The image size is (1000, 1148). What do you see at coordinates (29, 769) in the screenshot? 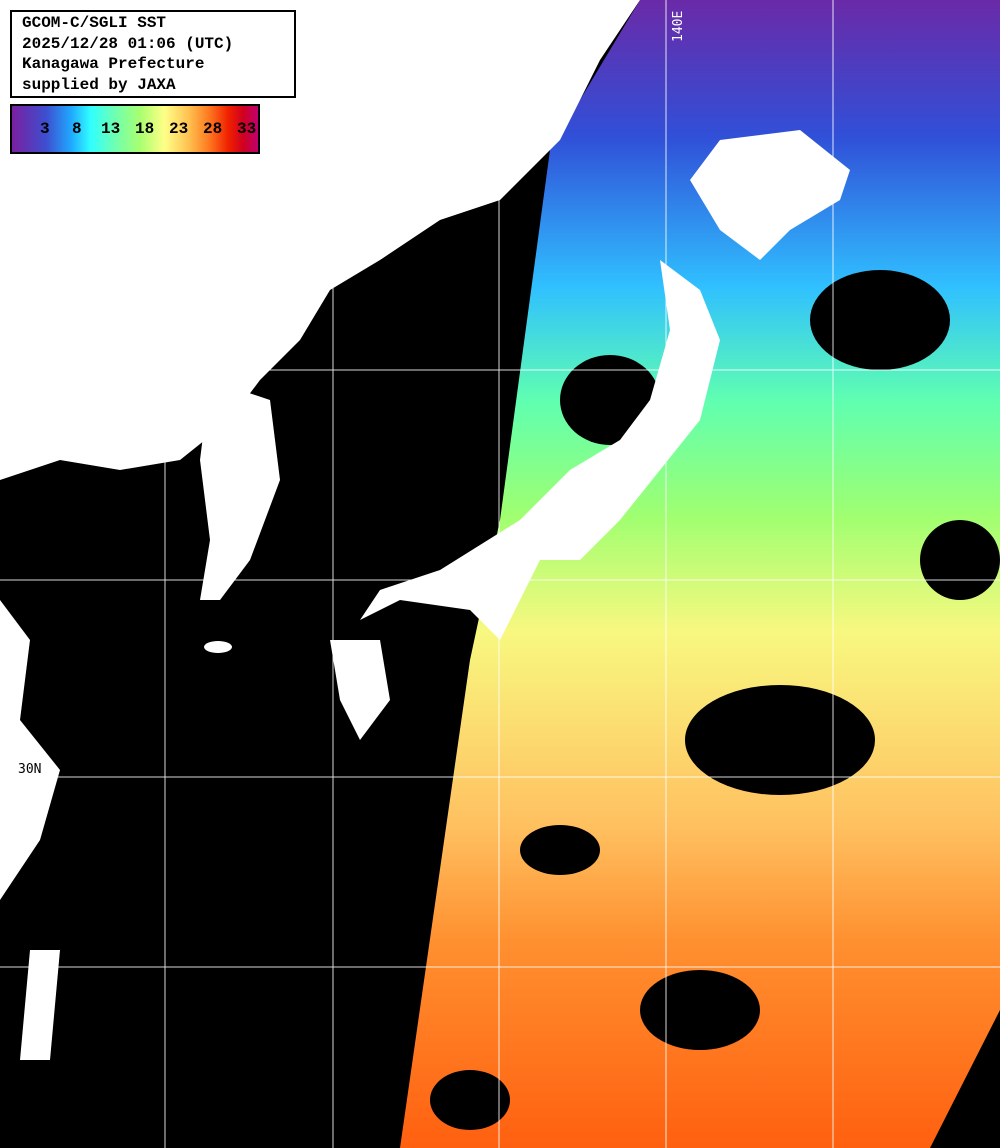
I see `lat-label-30n: 30N` at bounding box center [29, 769].